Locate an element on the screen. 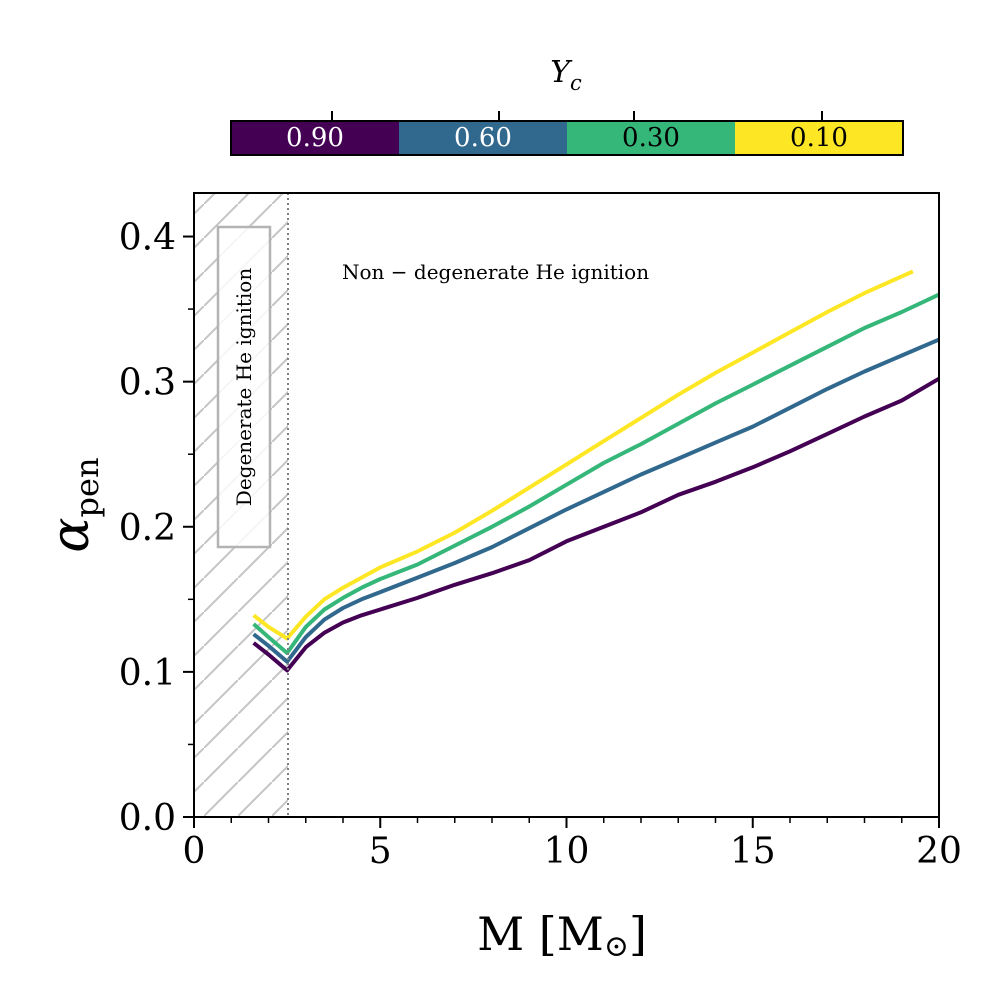  colorbar: 0.90 0.60 0.30 0.10 is located at coordinates (567, 133).